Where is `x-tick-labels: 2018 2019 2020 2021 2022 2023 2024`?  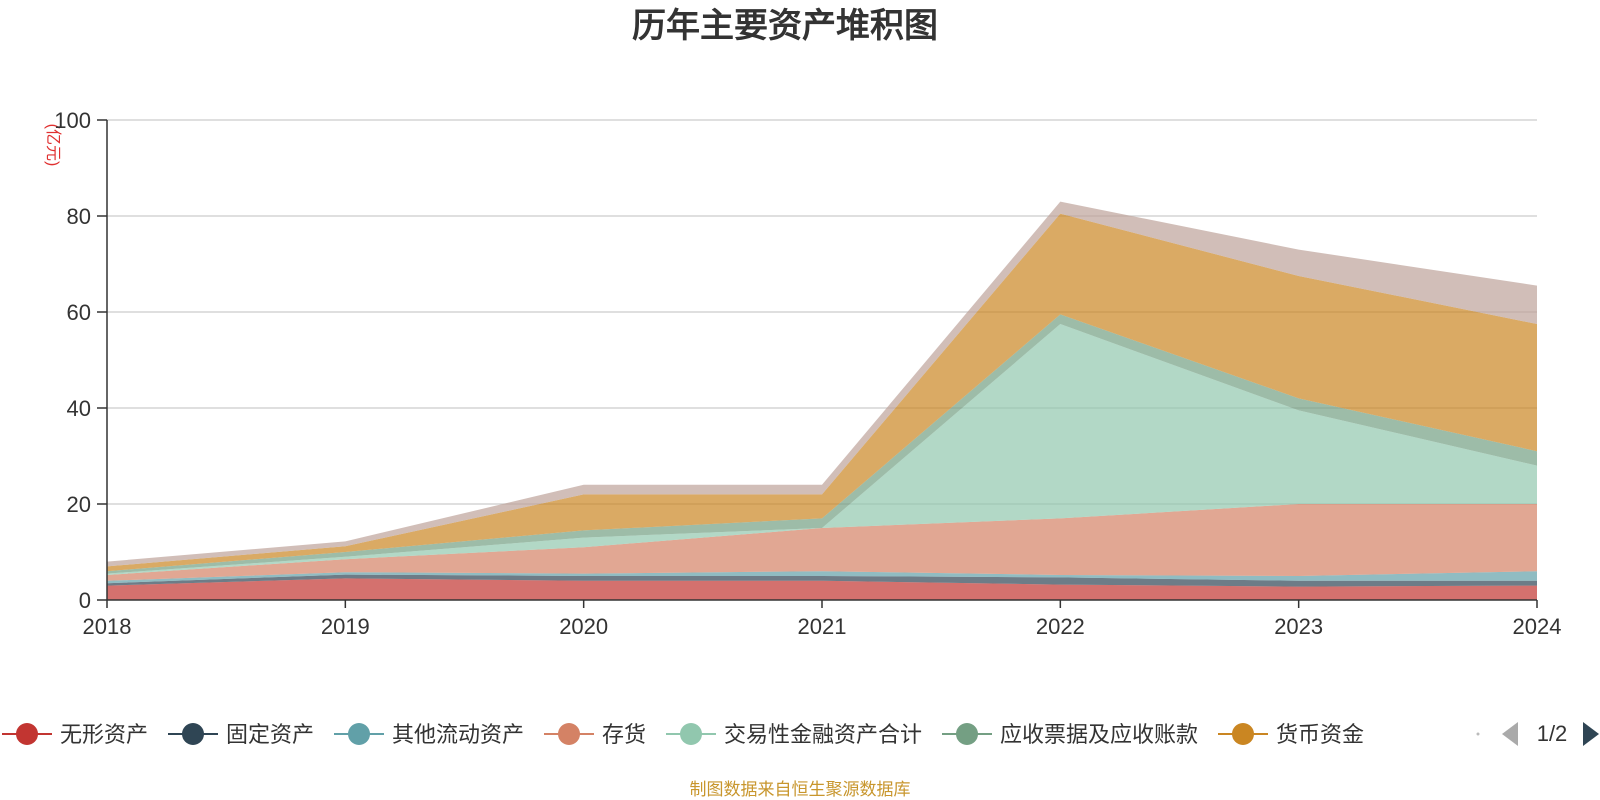
x-tick-labels: 2018 2019 2020 2021 2022 2023 2024 is located at coordinates (822, 619).